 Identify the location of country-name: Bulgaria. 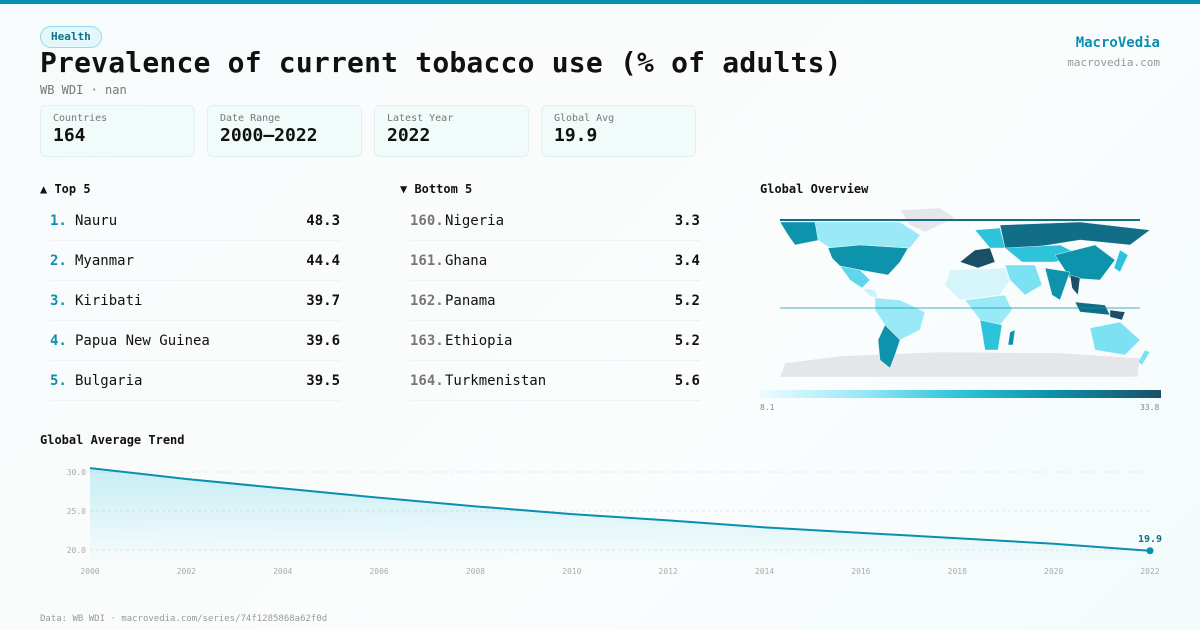
(109, 380).